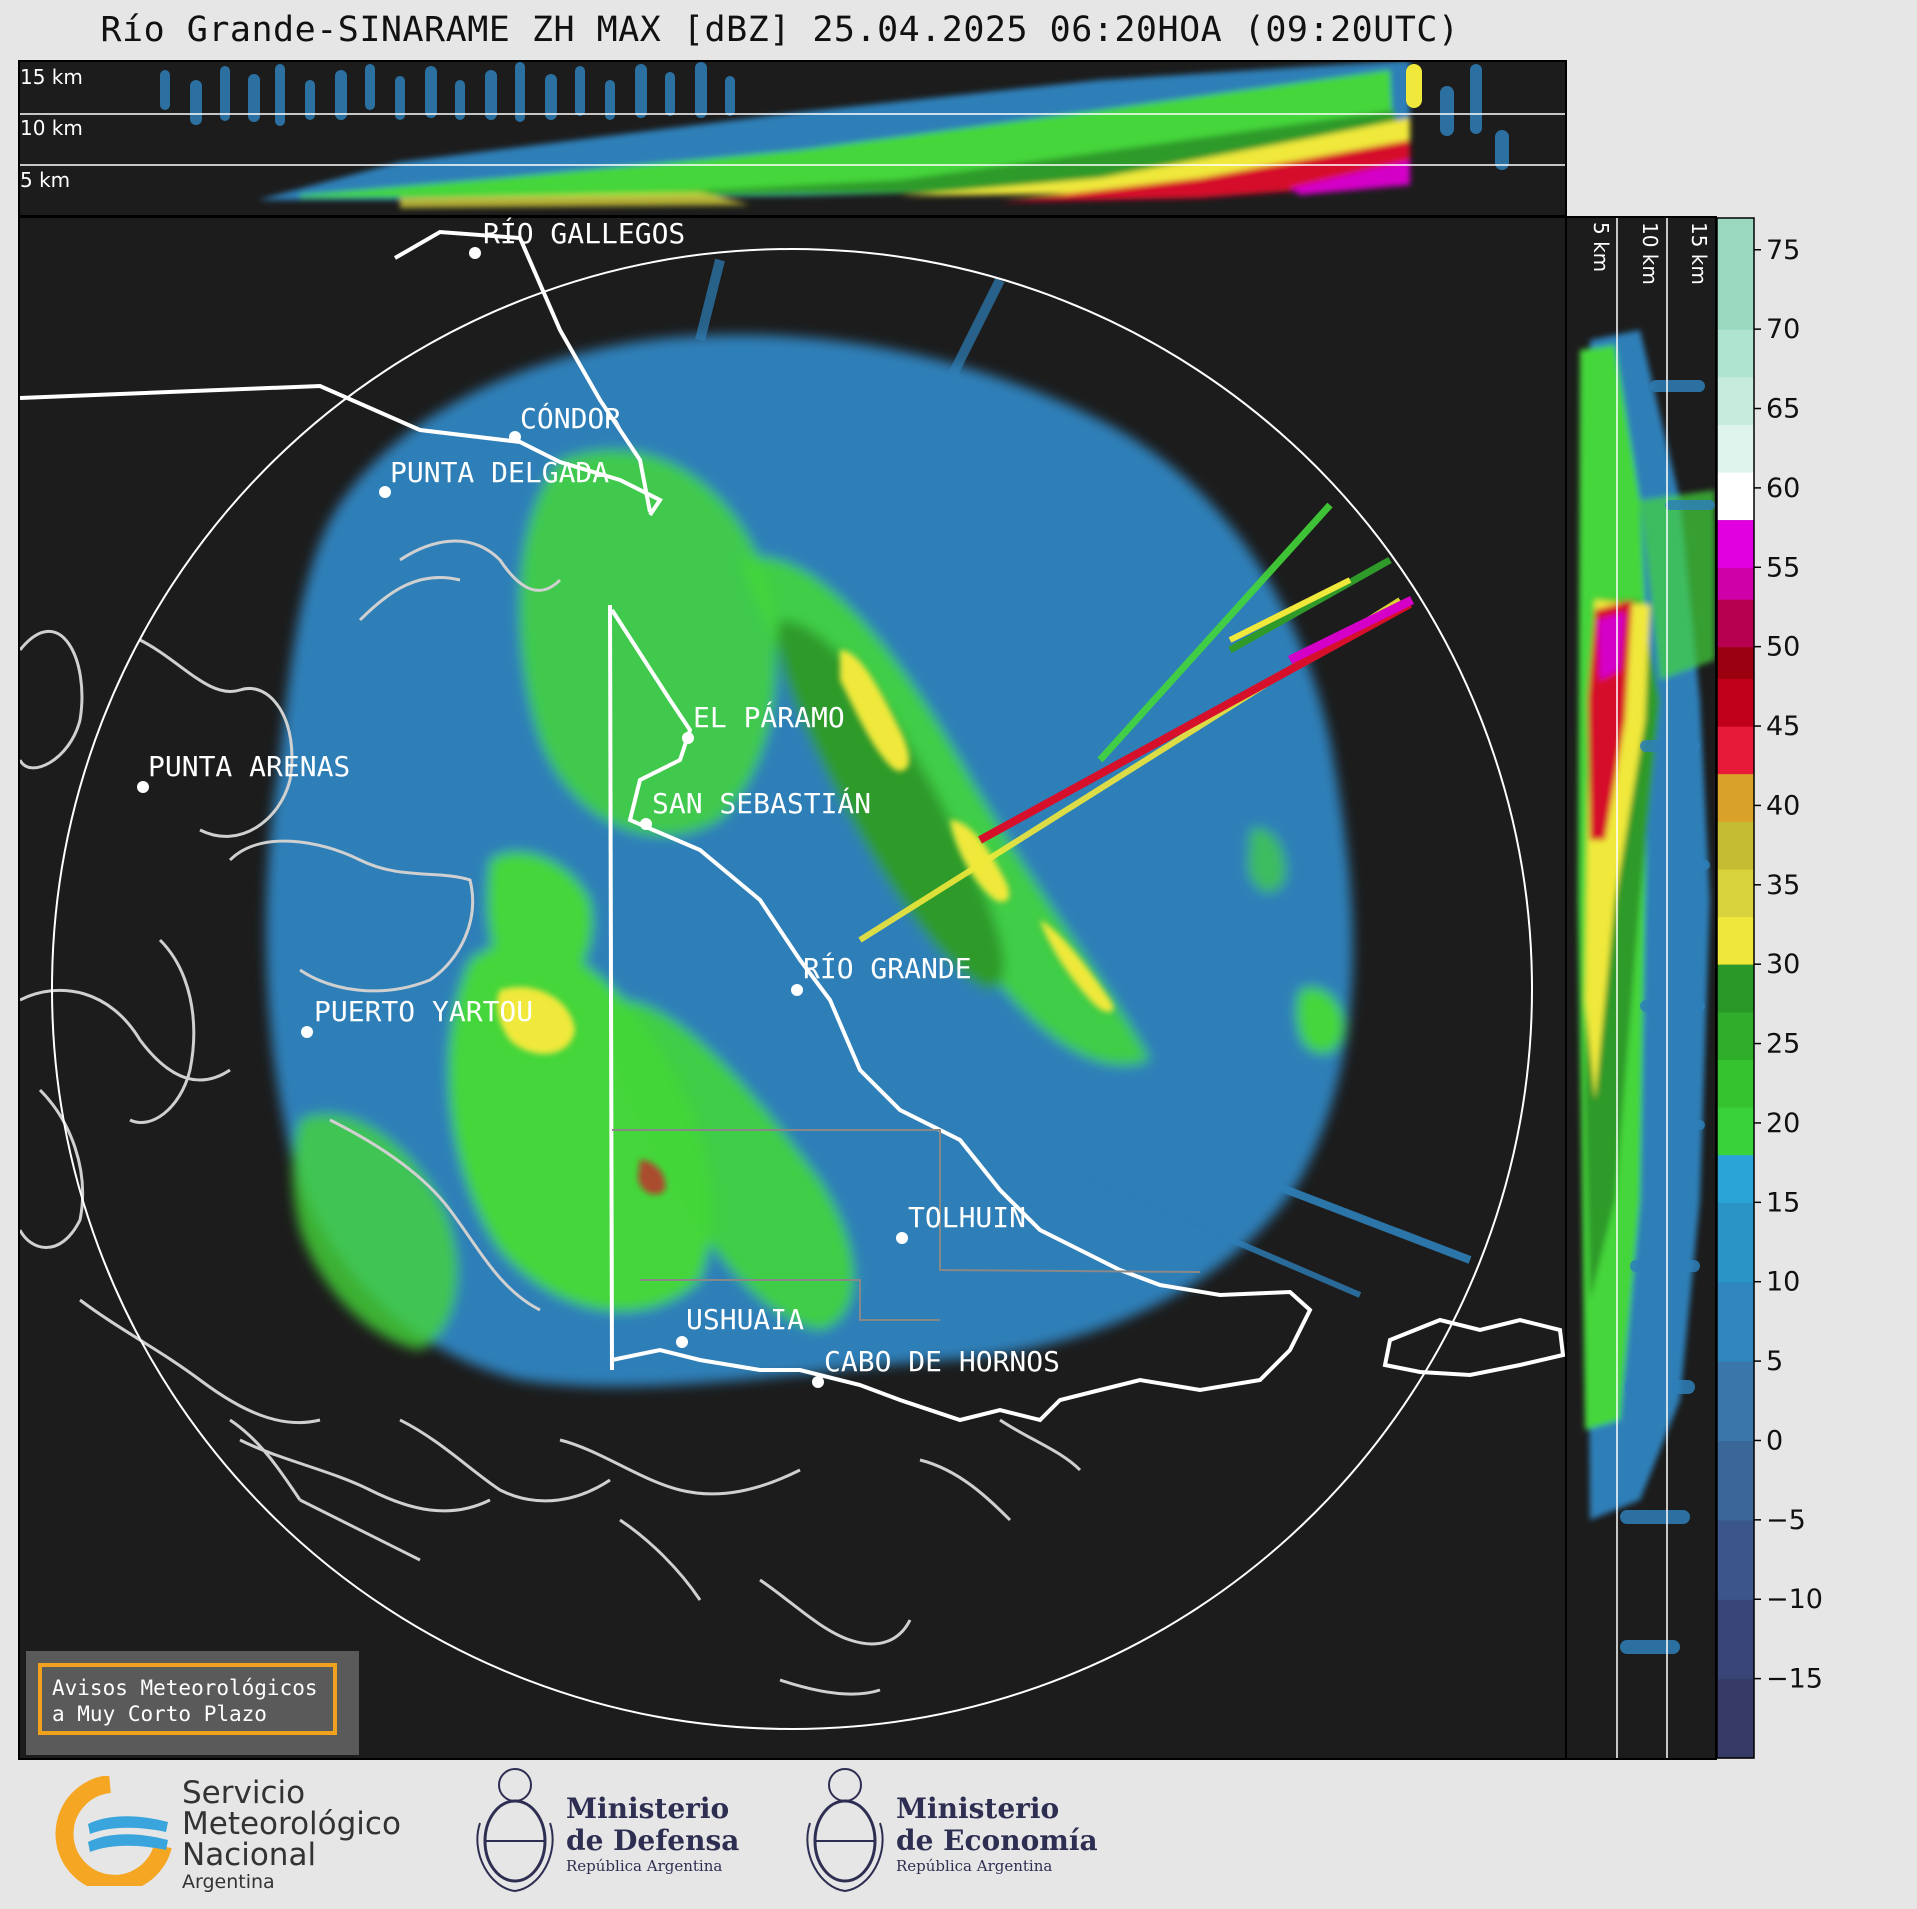 Image resolution: width=1917 pixels, height=1909 pixels. What do you see at coordinates (997, 1840) in the screenshot?
I see `economia-line2: de Economía` at bounding box center [997, 1840].